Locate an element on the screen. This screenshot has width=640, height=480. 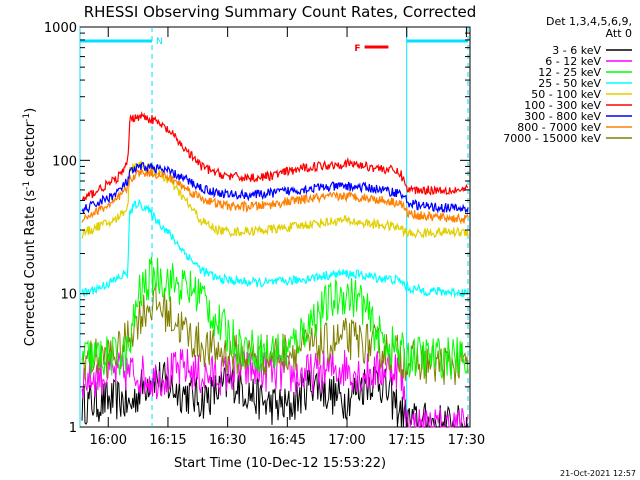
series-line-800-7000-kev is located at coordinates (275, 196).